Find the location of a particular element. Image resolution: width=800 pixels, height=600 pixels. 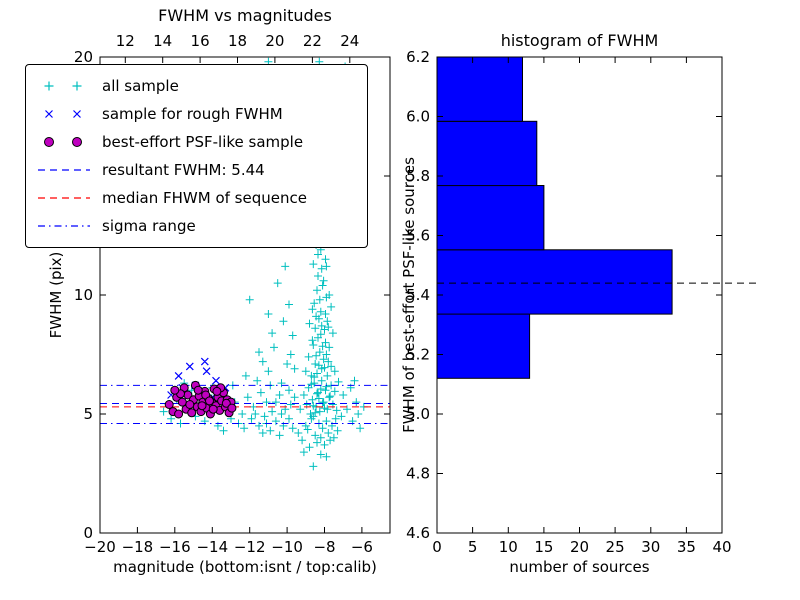

y-tick-label: 20 is located at coordinates (83, 57).